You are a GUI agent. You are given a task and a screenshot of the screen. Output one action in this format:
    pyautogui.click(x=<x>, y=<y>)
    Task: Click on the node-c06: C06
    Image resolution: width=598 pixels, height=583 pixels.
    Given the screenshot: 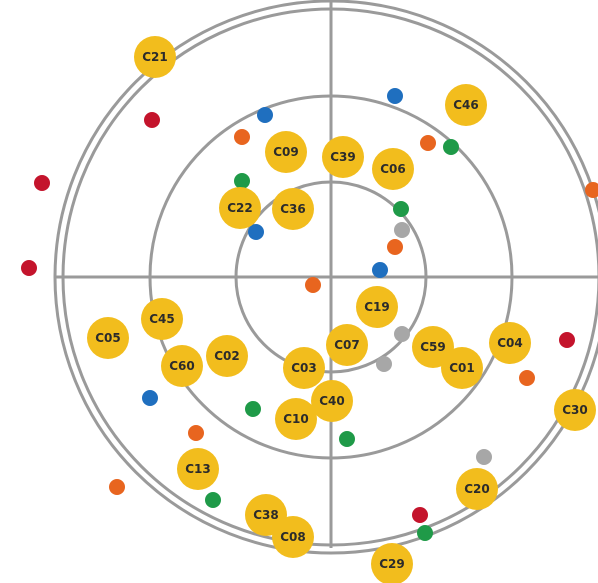 What is the action you would take?
    pyautogui.click(x=393, y=169)
    